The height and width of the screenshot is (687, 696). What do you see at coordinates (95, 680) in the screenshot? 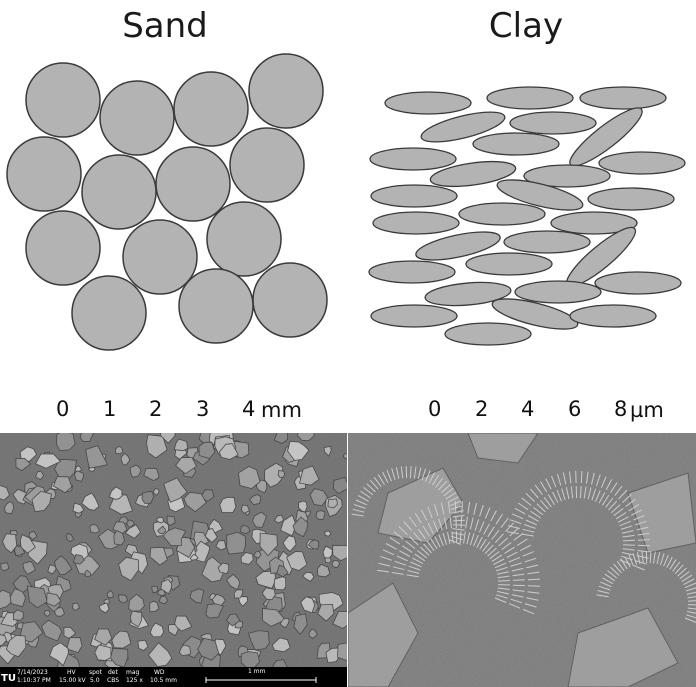
I see `sem-spot-value: 5.0` at bounding box center [95, 680].